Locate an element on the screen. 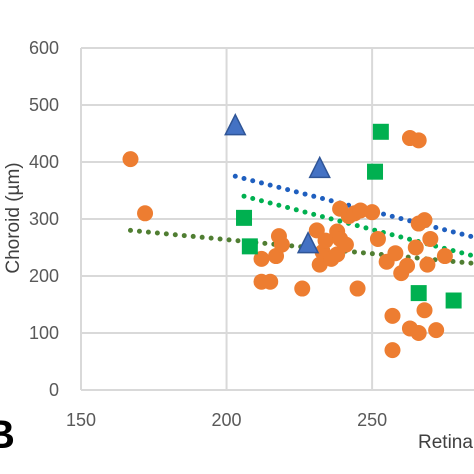 The width and height of the screenshot is (474, 474). y-tick-labels: 0 100 200 300 400 500 600 is located at coordinates (44, 219).